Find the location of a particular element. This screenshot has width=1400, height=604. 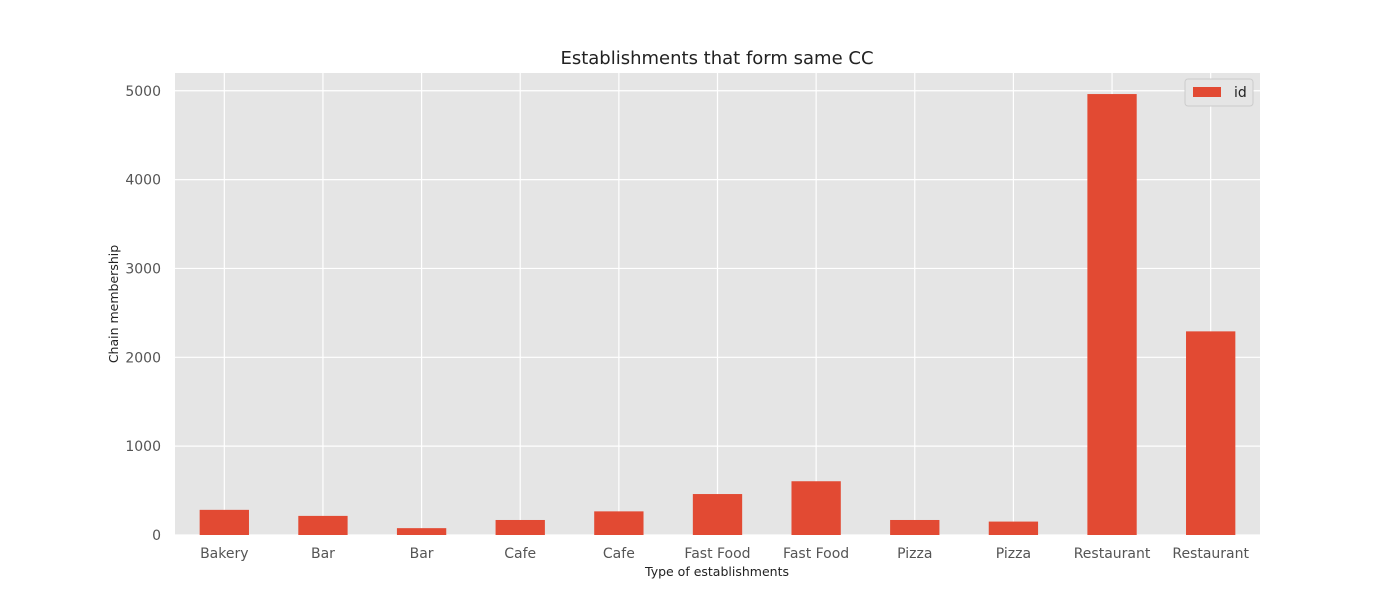

legend-swatch is located at coordinates (1207, 92).